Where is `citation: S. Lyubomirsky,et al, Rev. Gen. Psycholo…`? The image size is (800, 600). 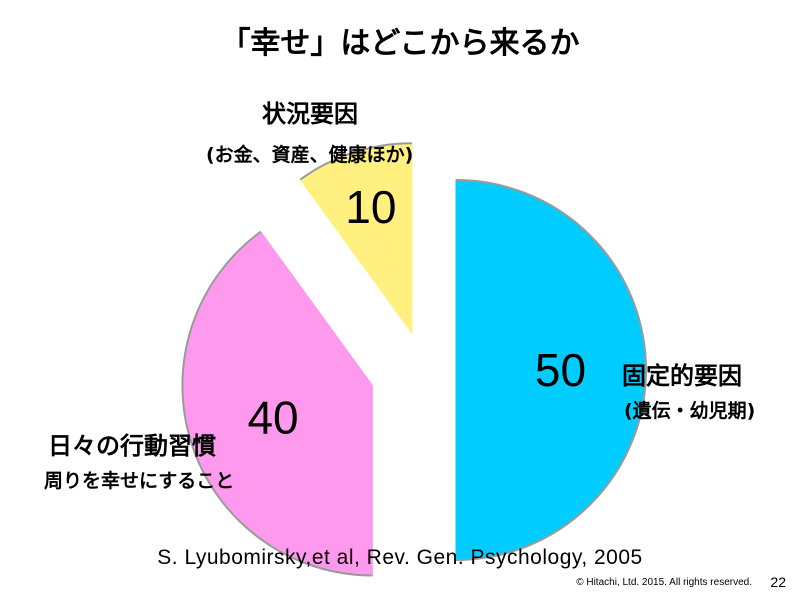
citation: S. Lyubomirsky,et al, Rev. Gen. Psycholo… is located at coordinates (400, 557).